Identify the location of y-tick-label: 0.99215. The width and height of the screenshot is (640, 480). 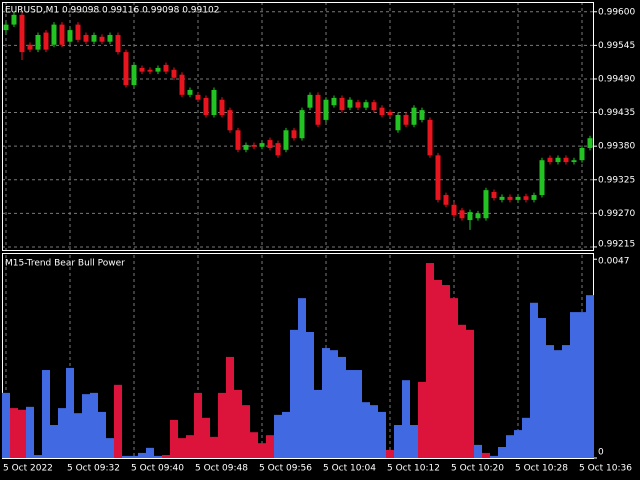
(616, 245).